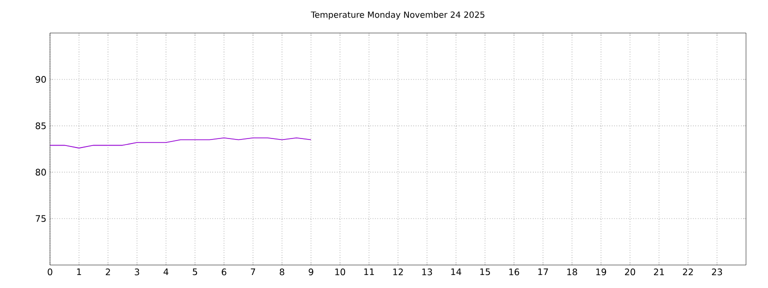  What do you see at coordinates (41, 218) in the screenshot?
I see `y-tick-label: 75` at bounding box center [41, 218].